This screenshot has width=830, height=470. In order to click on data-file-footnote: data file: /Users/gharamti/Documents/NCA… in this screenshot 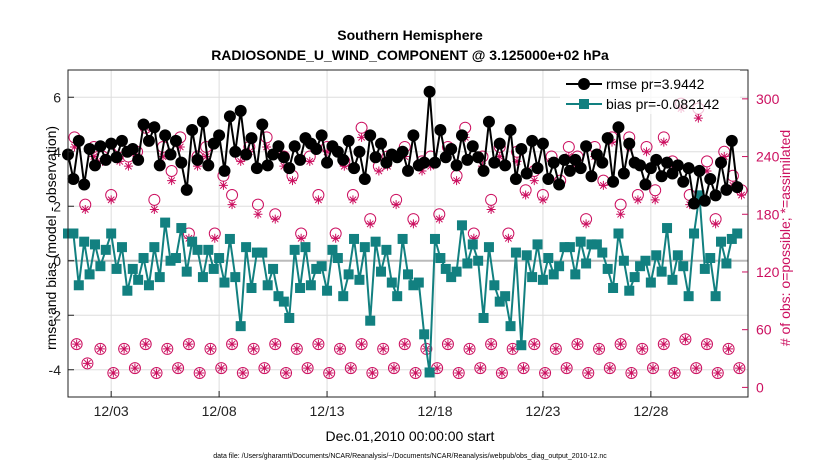, I will do `click(410, 456)`.